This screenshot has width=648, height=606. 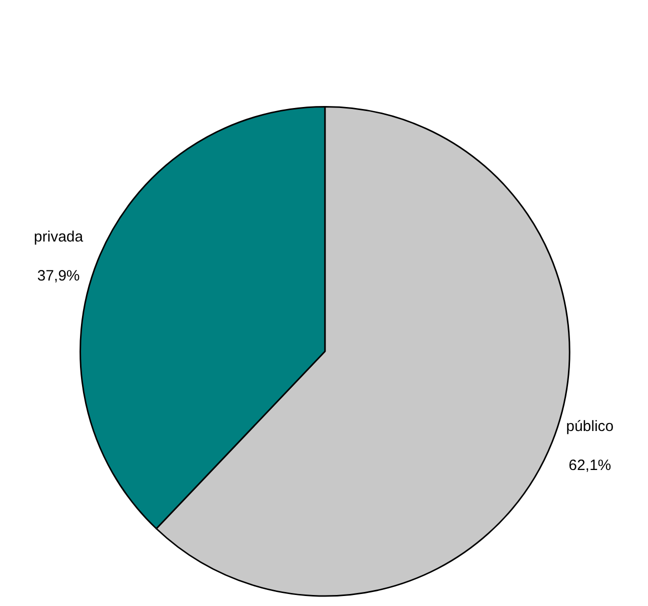 I want to click on data-label: 37,9%, so click(x=58, y=276).